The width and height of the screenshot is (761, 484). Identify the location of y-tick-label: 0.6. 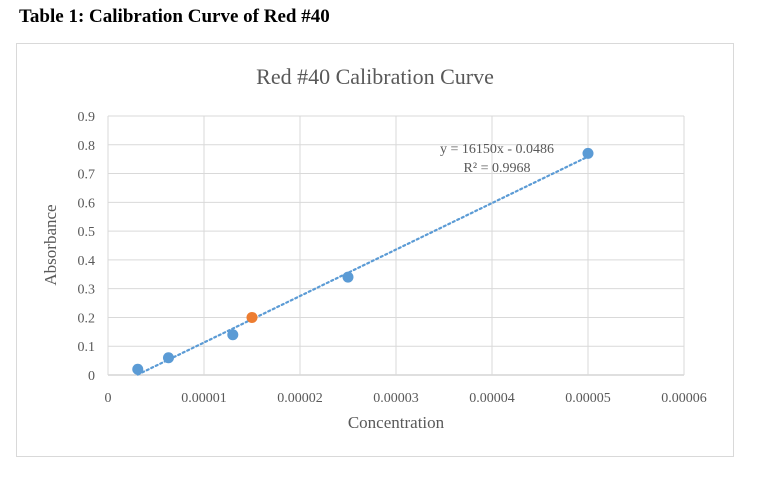
(87, 203).